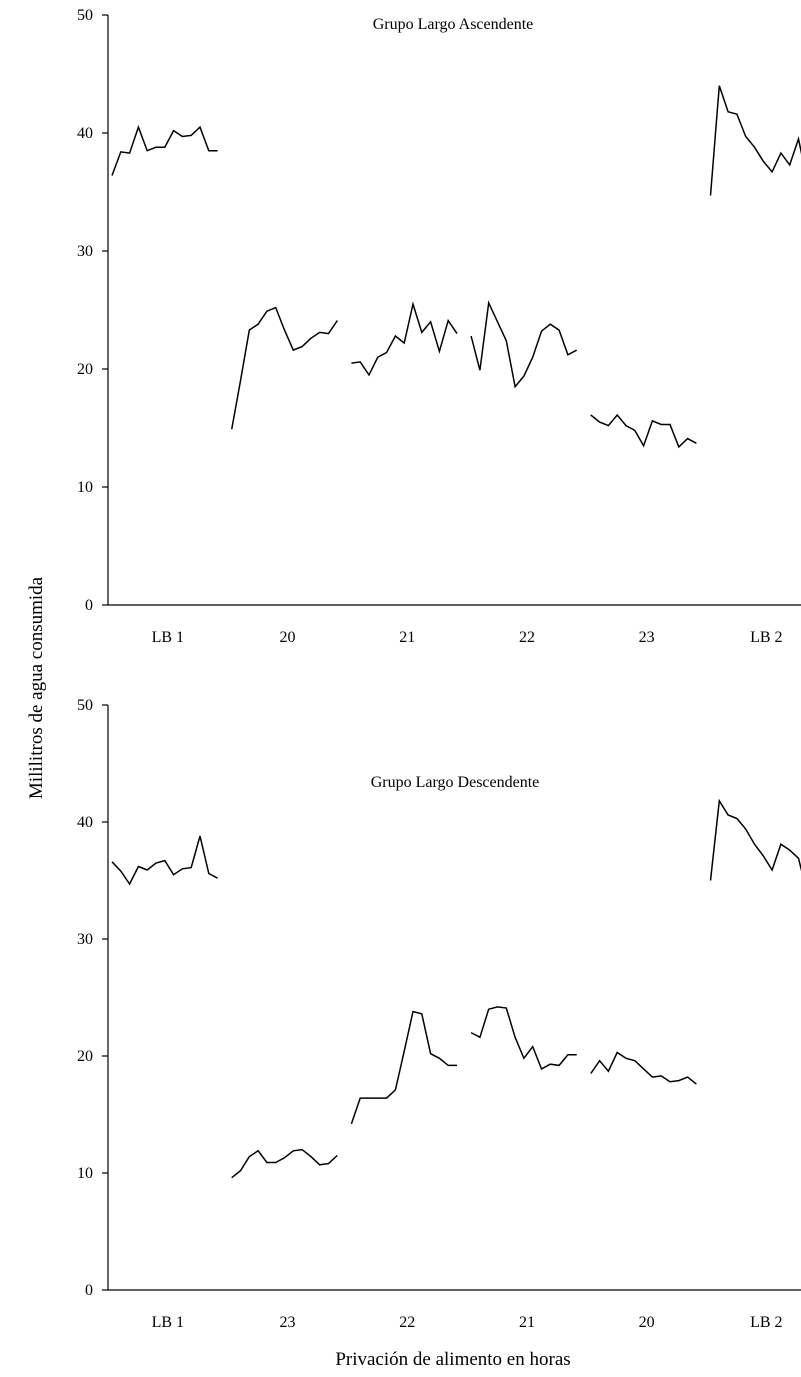 This screenshot has width=801, height=1377. I want to click on chart-title: Grupo Largo Descendente, so click(455, 782).